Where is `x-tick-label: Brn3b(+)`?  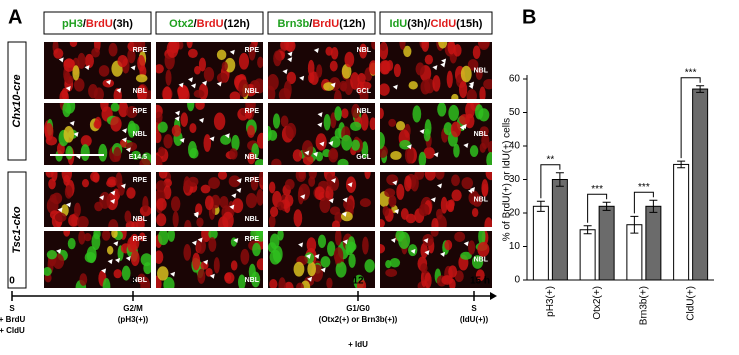
x-tick-label: Brn3b(+) is located at coordinates (644, 305).